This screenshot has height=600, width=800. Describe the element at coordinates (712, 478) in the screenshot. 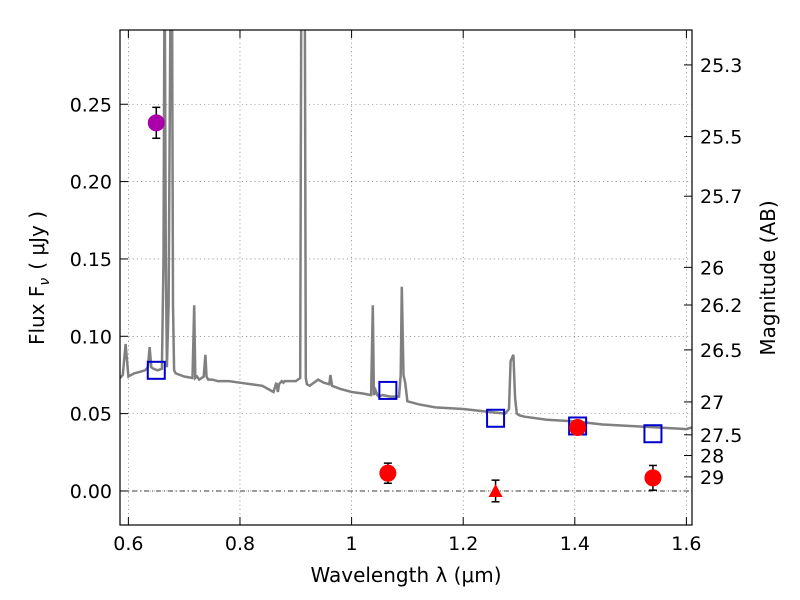

I see `right-tick-label: 29` at that location.